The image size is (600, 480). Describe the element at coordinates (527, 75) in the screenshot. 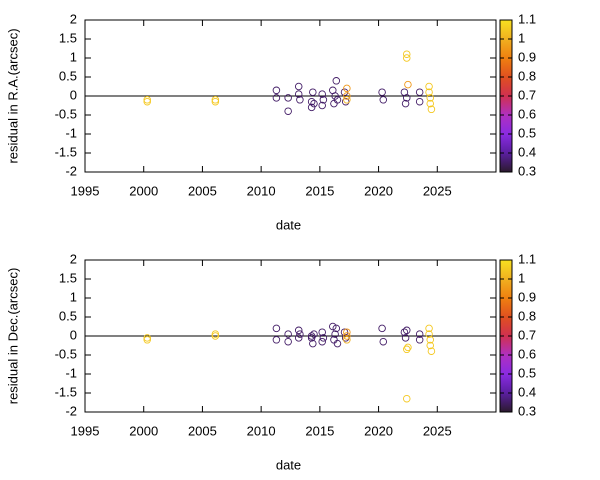

I see `colorbar-tick-label: 0.8` at that location.